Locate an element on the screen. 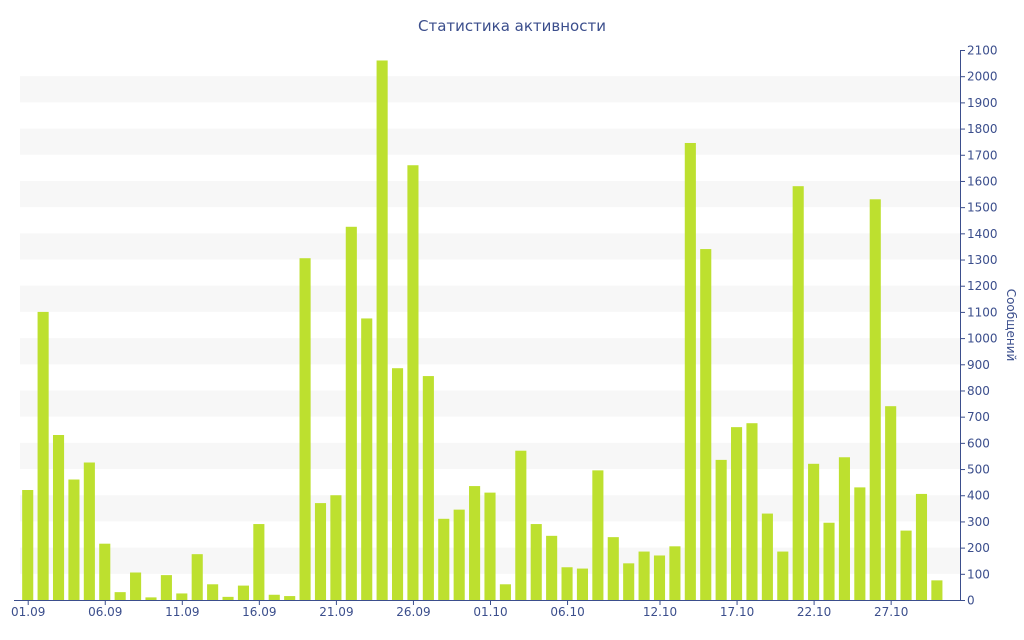  y-tick-label: 0 is located at coordinates (971, 601).